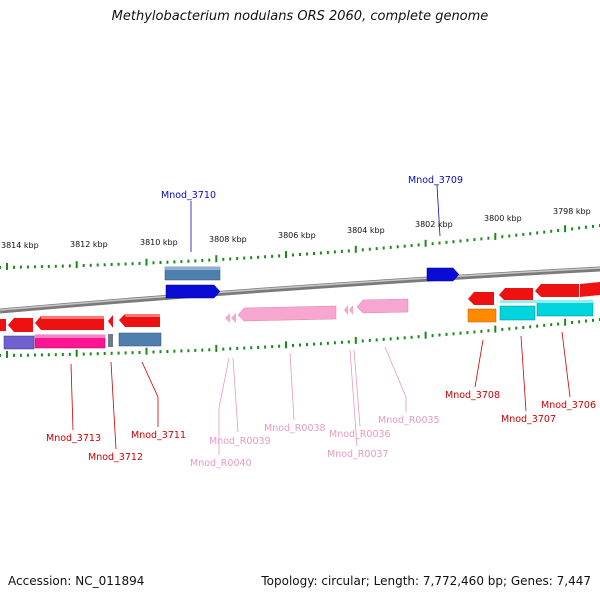 The width and height of the screenshot is (600, 600). What do you see at coordinates (110, 321) in the screenshot?
I see `gene-mnod-3712-arrow` at bounding box center [110, 321].